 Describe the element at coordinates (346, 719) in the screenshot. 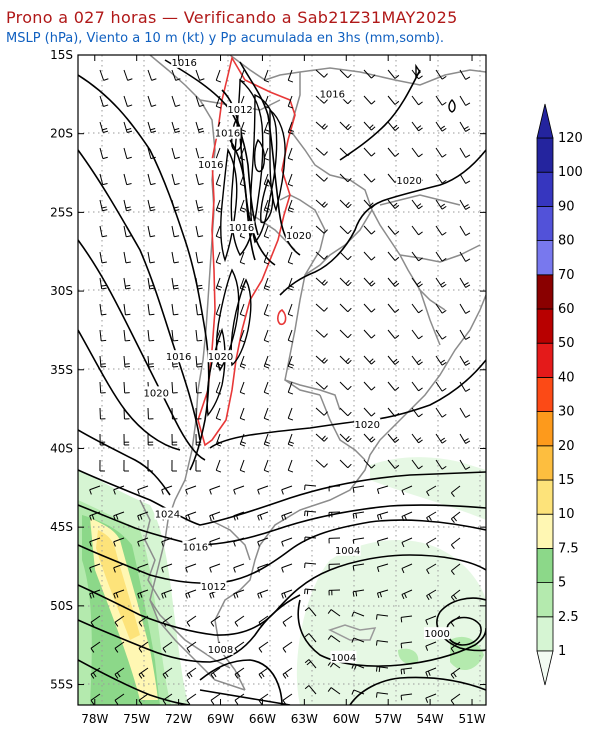

I see `lon-tick-label: 60W` at that location.